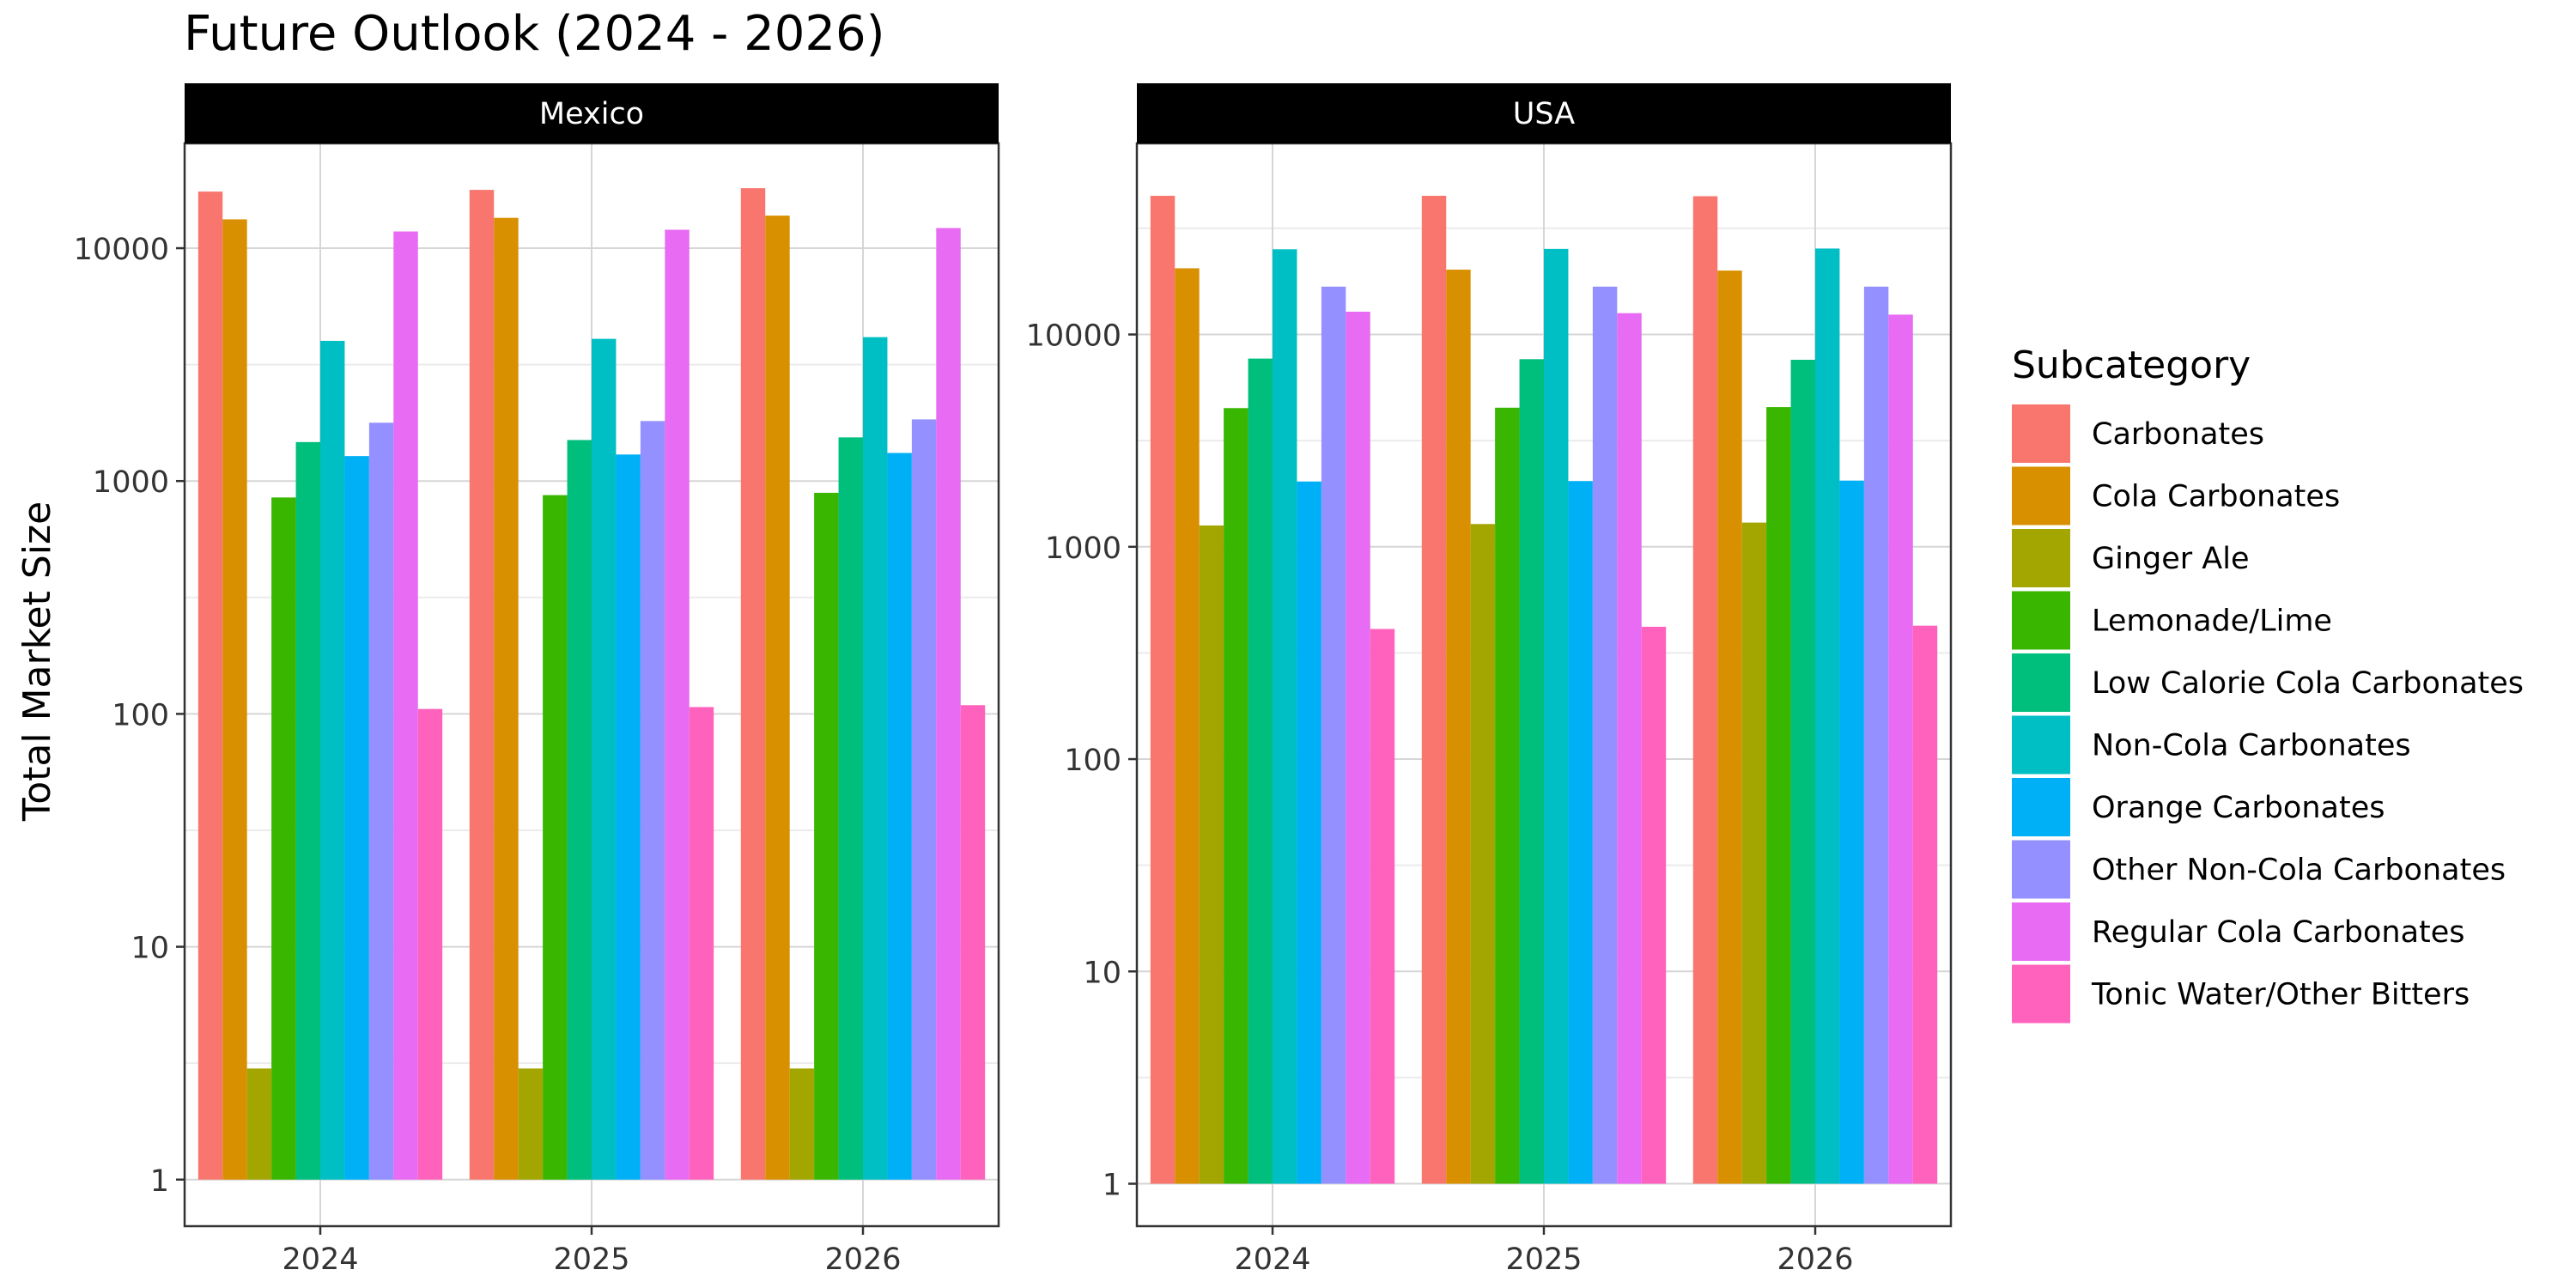  Describe the element at coordinates (1532, 771) in the screenshot. I see `bar-low-calorie-cola-carbonates-2025` at that location.